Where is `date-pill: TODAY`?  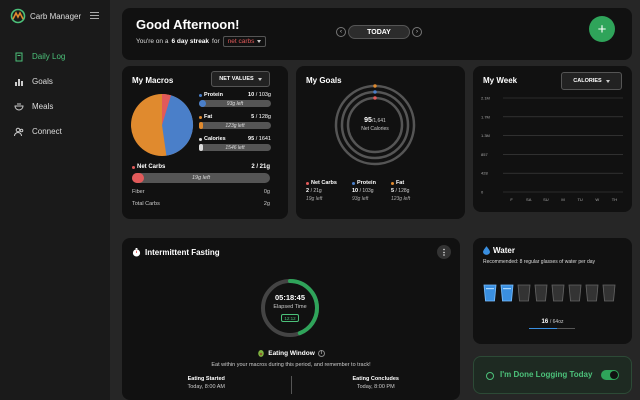
date-pill: TODAY is located at coordinates (379, 32).